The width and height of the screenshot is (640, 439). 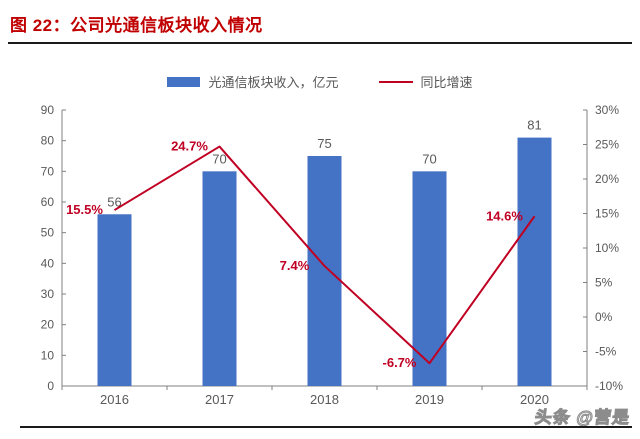 I want to click on left-axis-tick-label: 20, so click(x=48, y=325).